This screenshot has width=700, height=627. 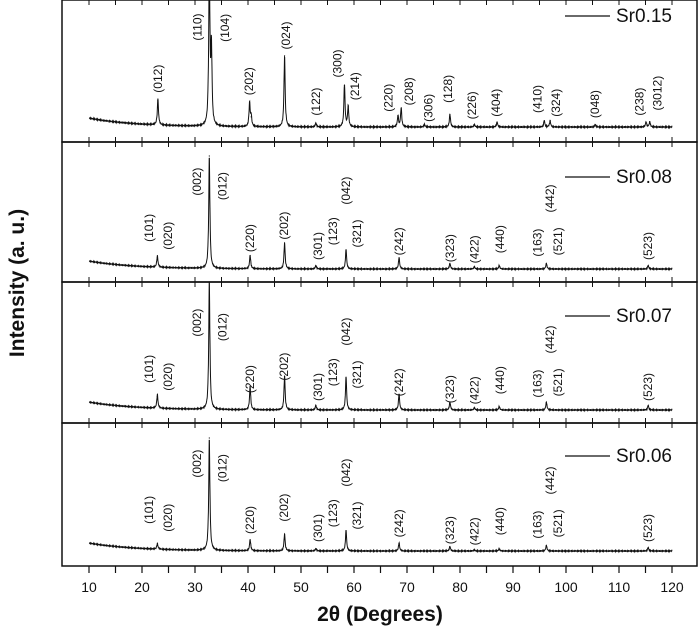 I want to click on peak-label: (226), so click(x=472, y=105).